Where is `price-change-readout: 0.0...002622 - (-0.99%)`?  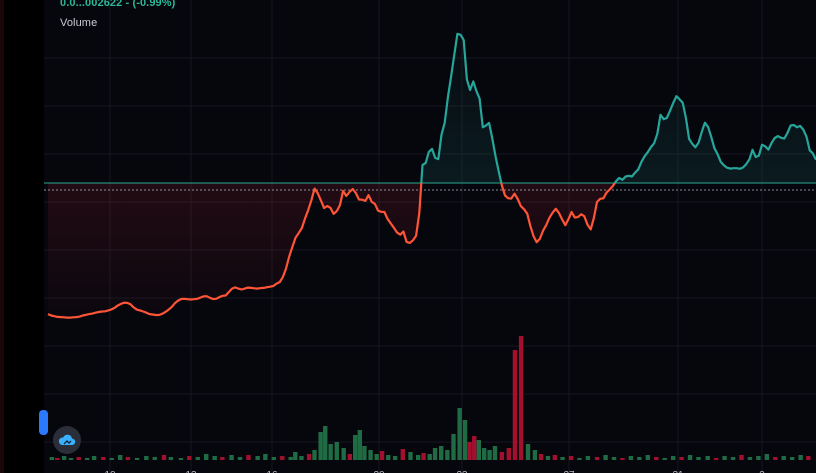
price-change-readout: 0.0...002622 - (-0.99%) is located at coordinates (118, 4).